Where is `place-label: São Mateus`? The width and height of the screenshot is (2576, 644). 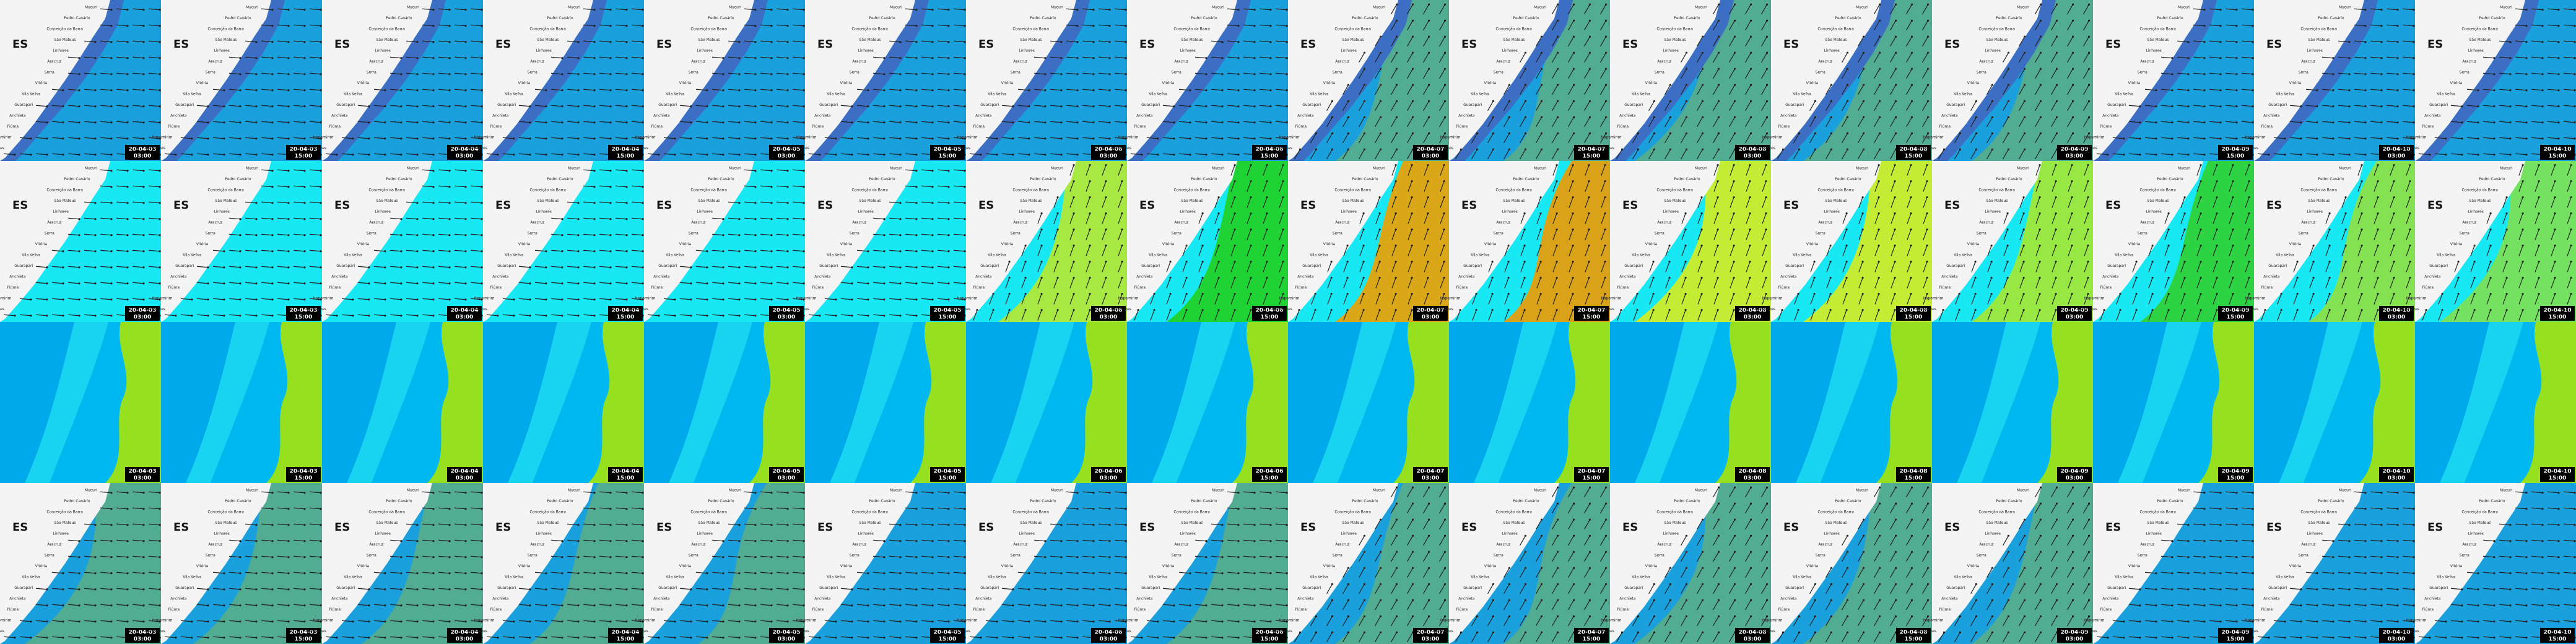
place-label: São Mateus is located at coordinates (65, 201).